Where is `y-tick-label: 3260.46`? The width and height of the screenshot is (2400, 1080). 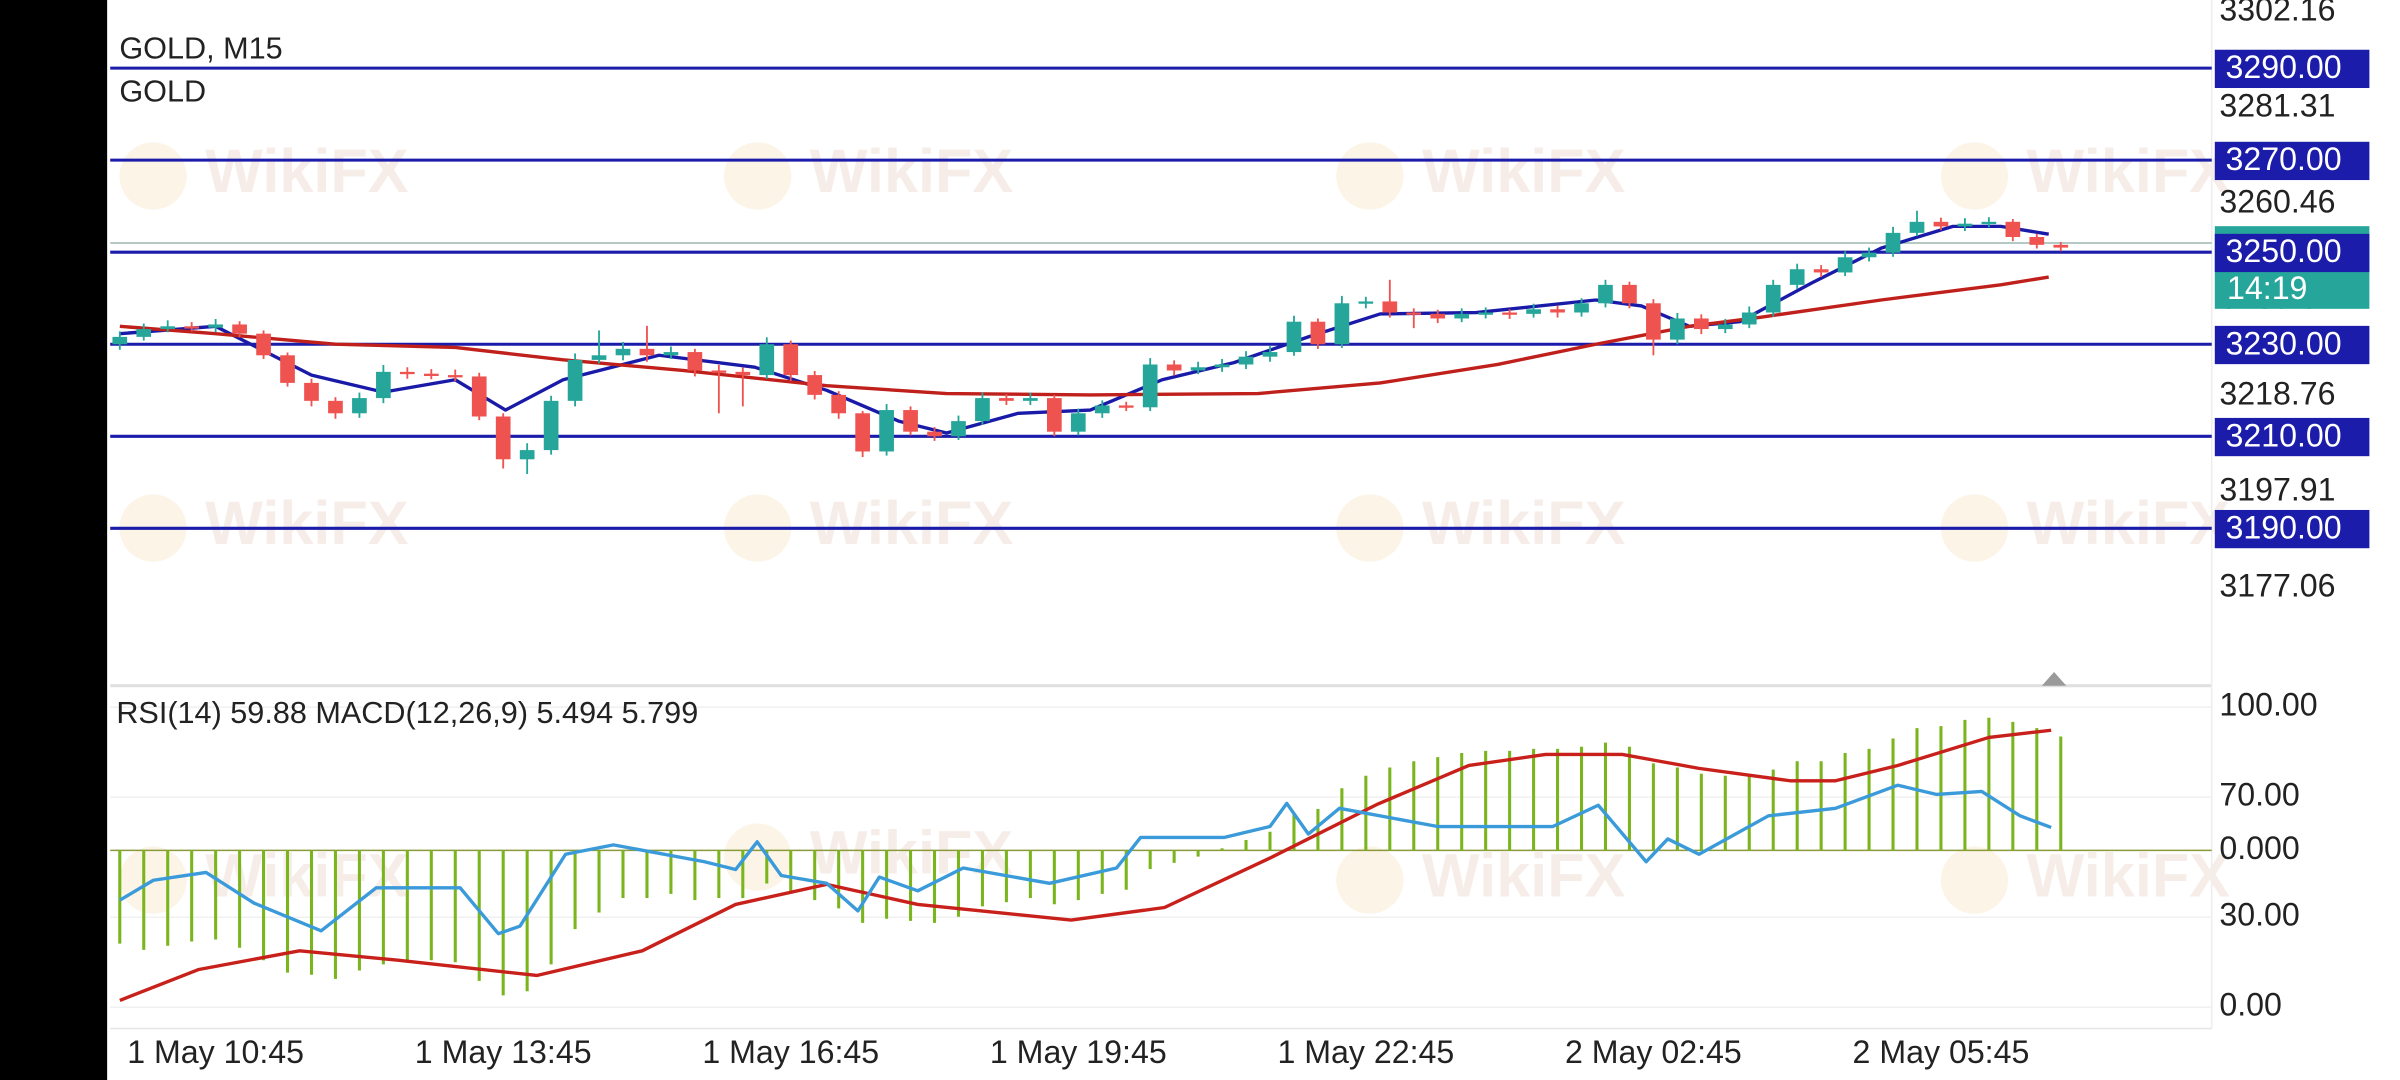
y-tick-label: 3260.46 is located at coordinates (2277, 202).